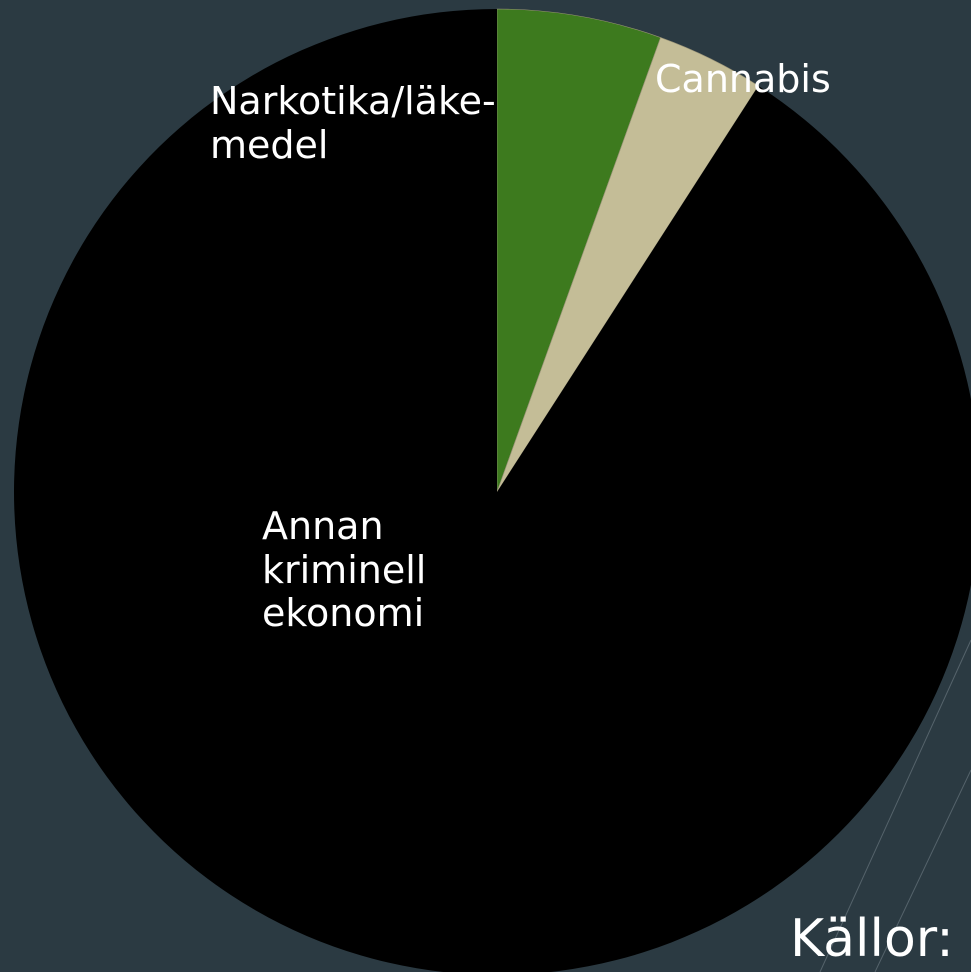 This screenshot has height=972, width=971. I want to click on annotation: Källor:, so click(872, 939).